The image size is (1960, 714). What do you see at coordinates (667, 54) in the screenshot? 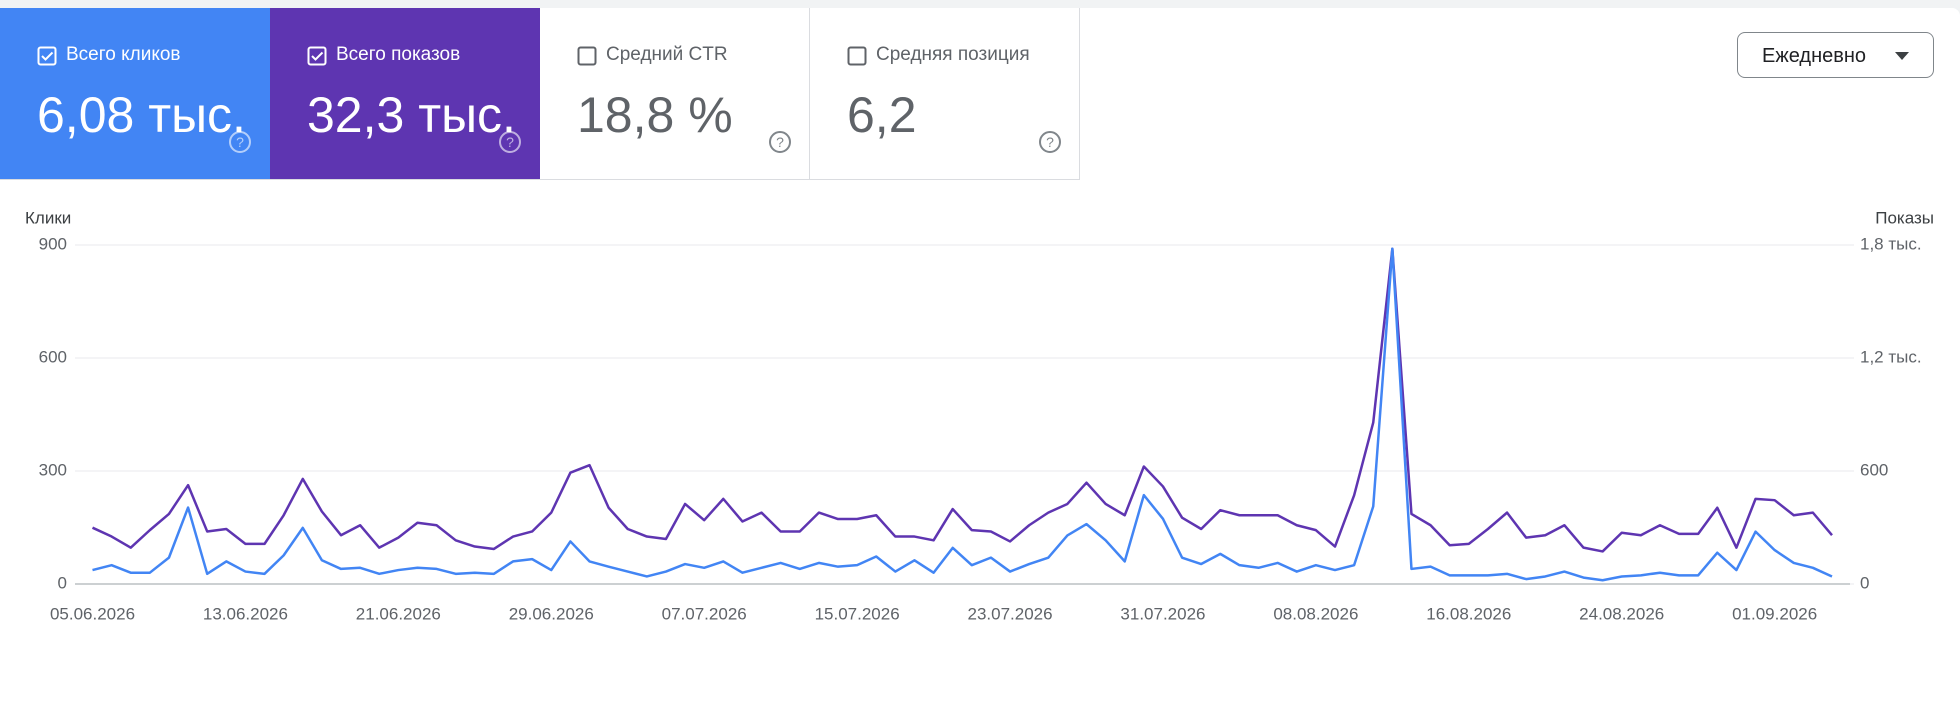
I see `metric-label: Средний CTR` at bounding box center [667, 54].